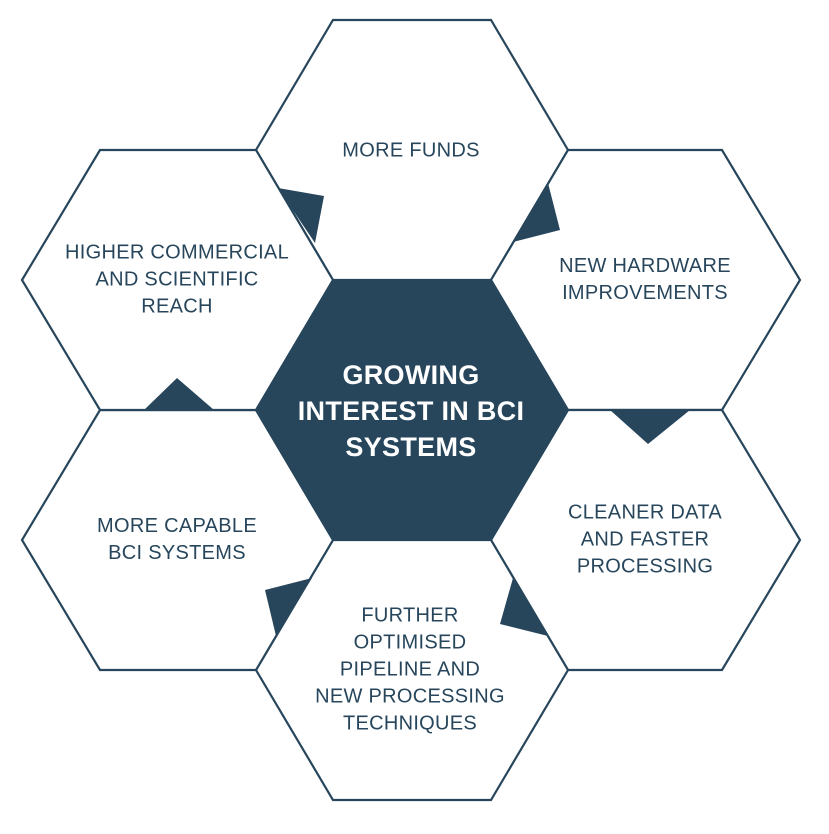  Describe the element at coordinates (650, 427) in the screenshot. I see `arrow-upper-right-to-lower-right-icon` at that location.